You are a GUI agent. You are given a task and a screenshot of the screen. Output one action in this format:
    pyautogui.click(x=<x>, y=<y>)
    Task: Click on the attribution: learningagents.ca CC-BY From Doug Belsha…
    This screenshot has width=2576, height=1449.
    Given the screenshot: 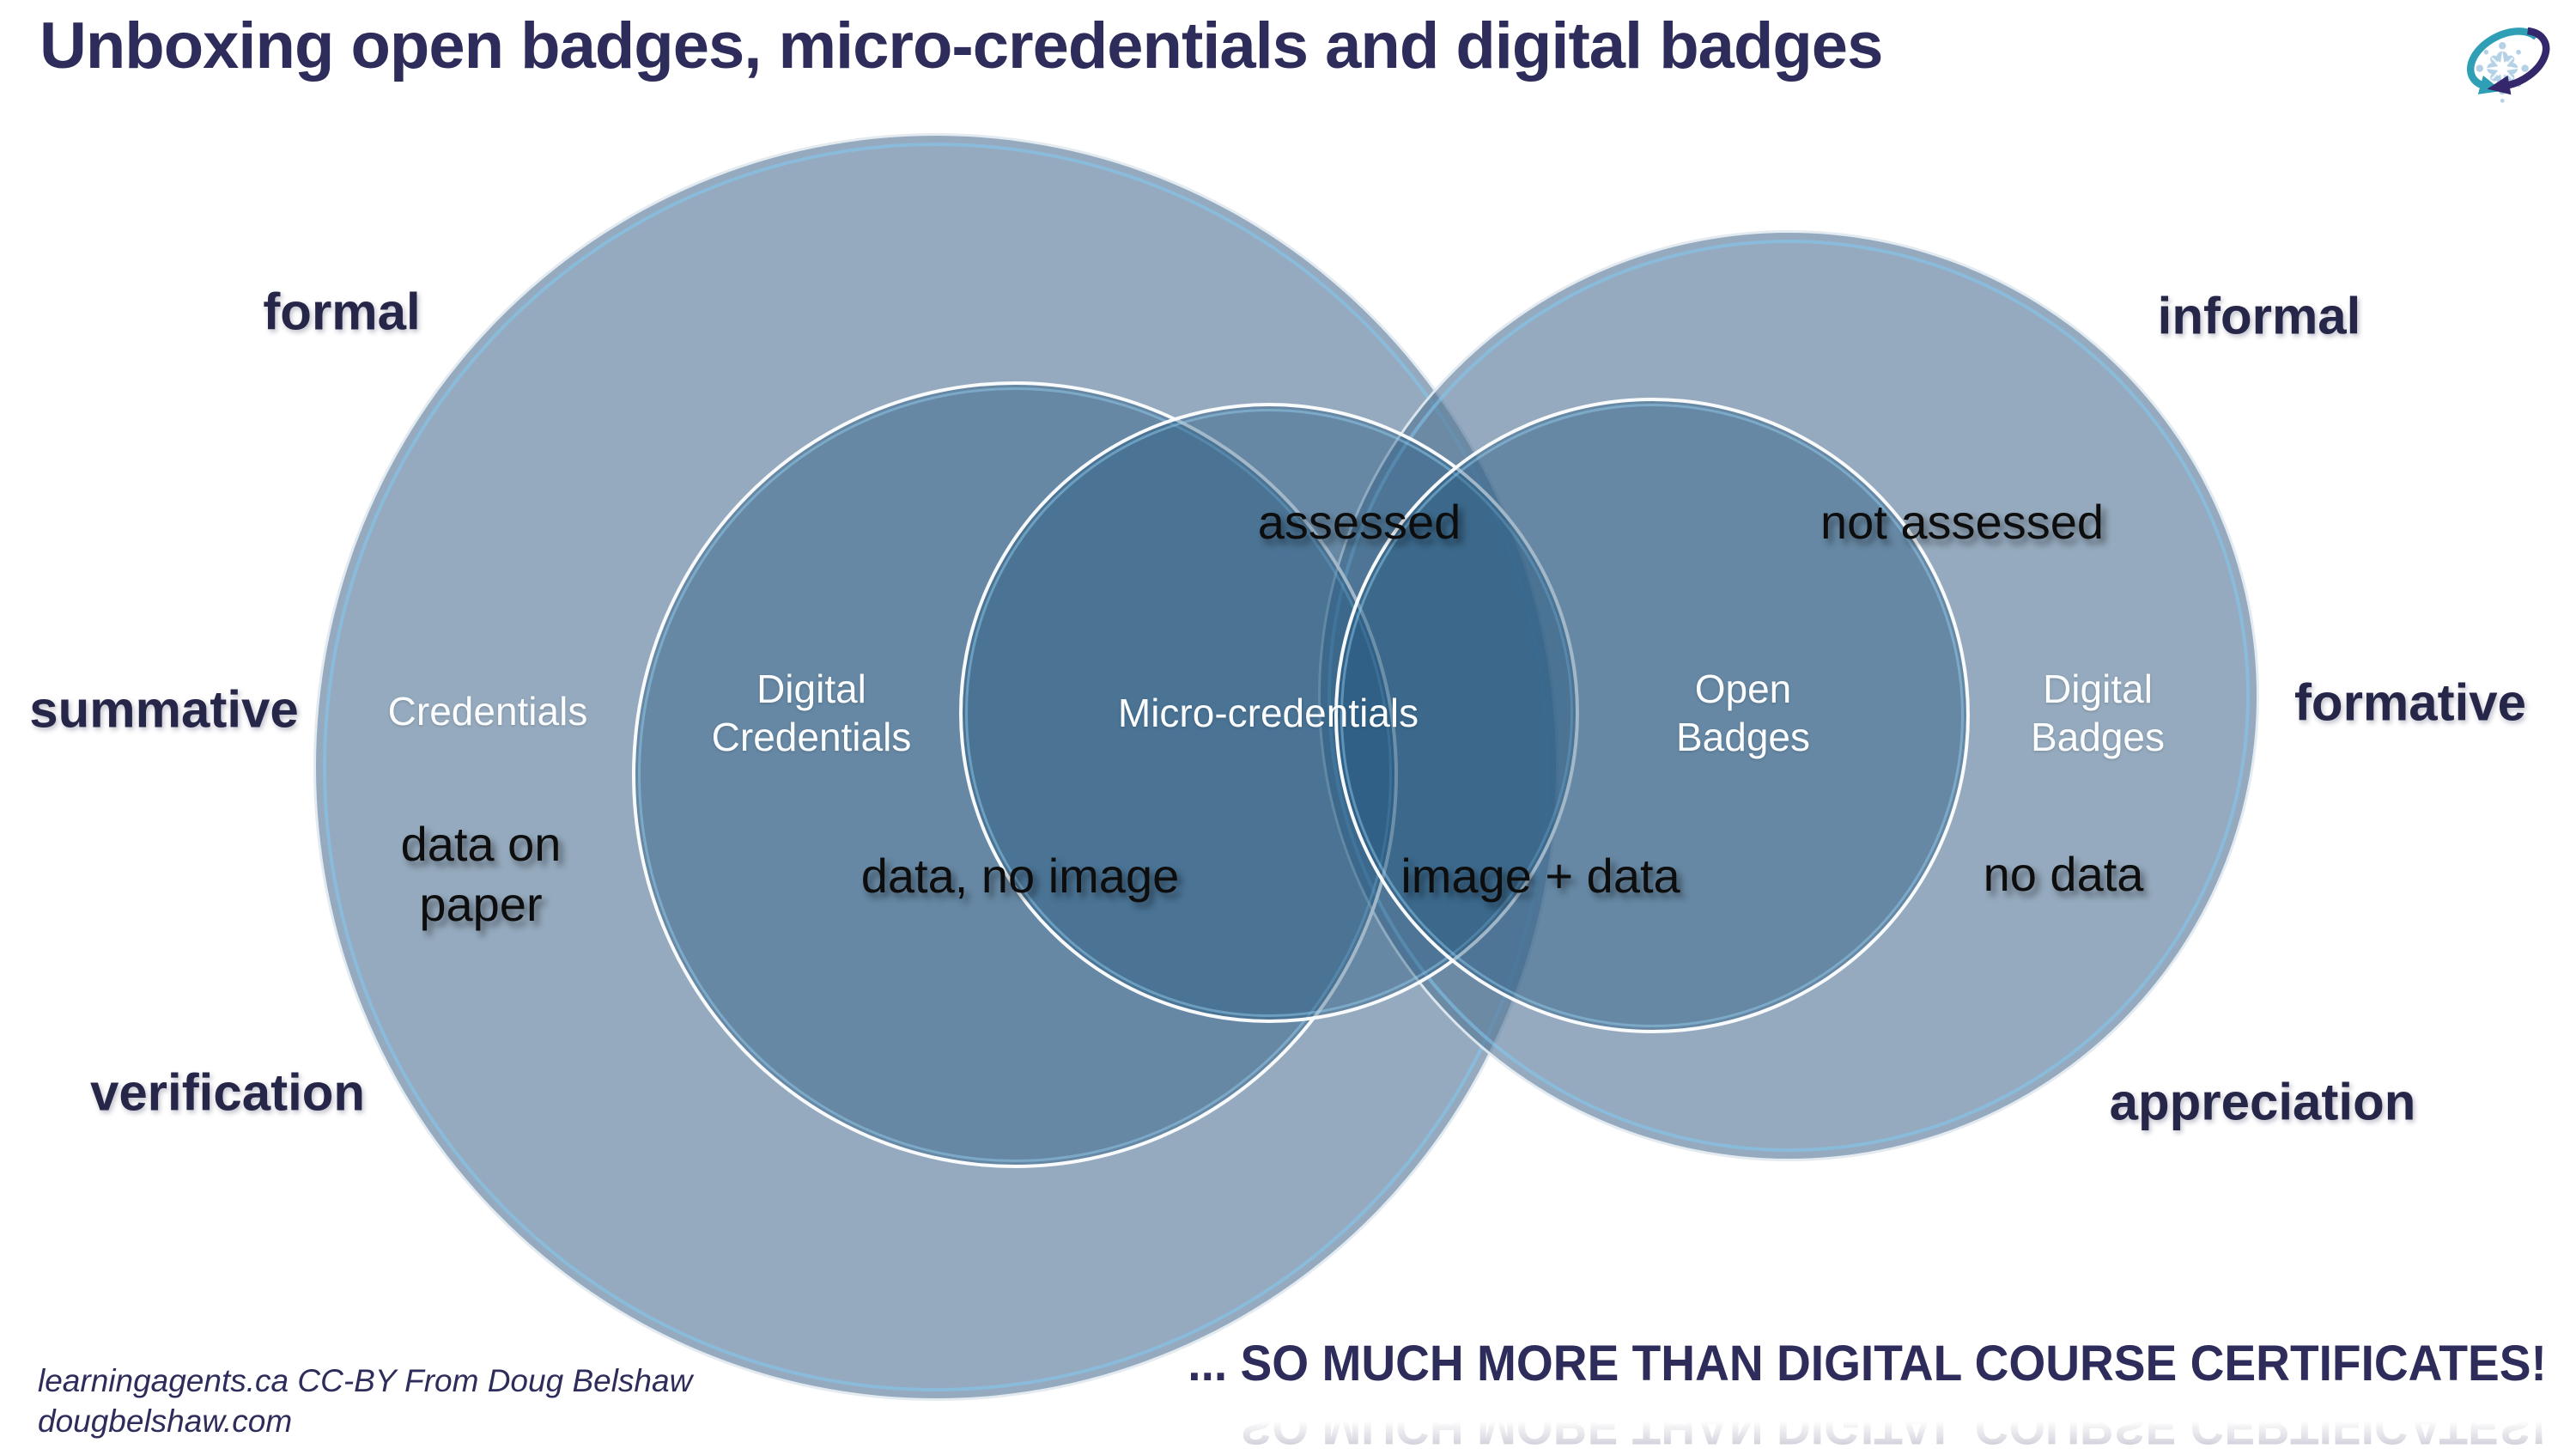 What is the action you would take?
    pyautogui.click(x=365, y=1401)
    